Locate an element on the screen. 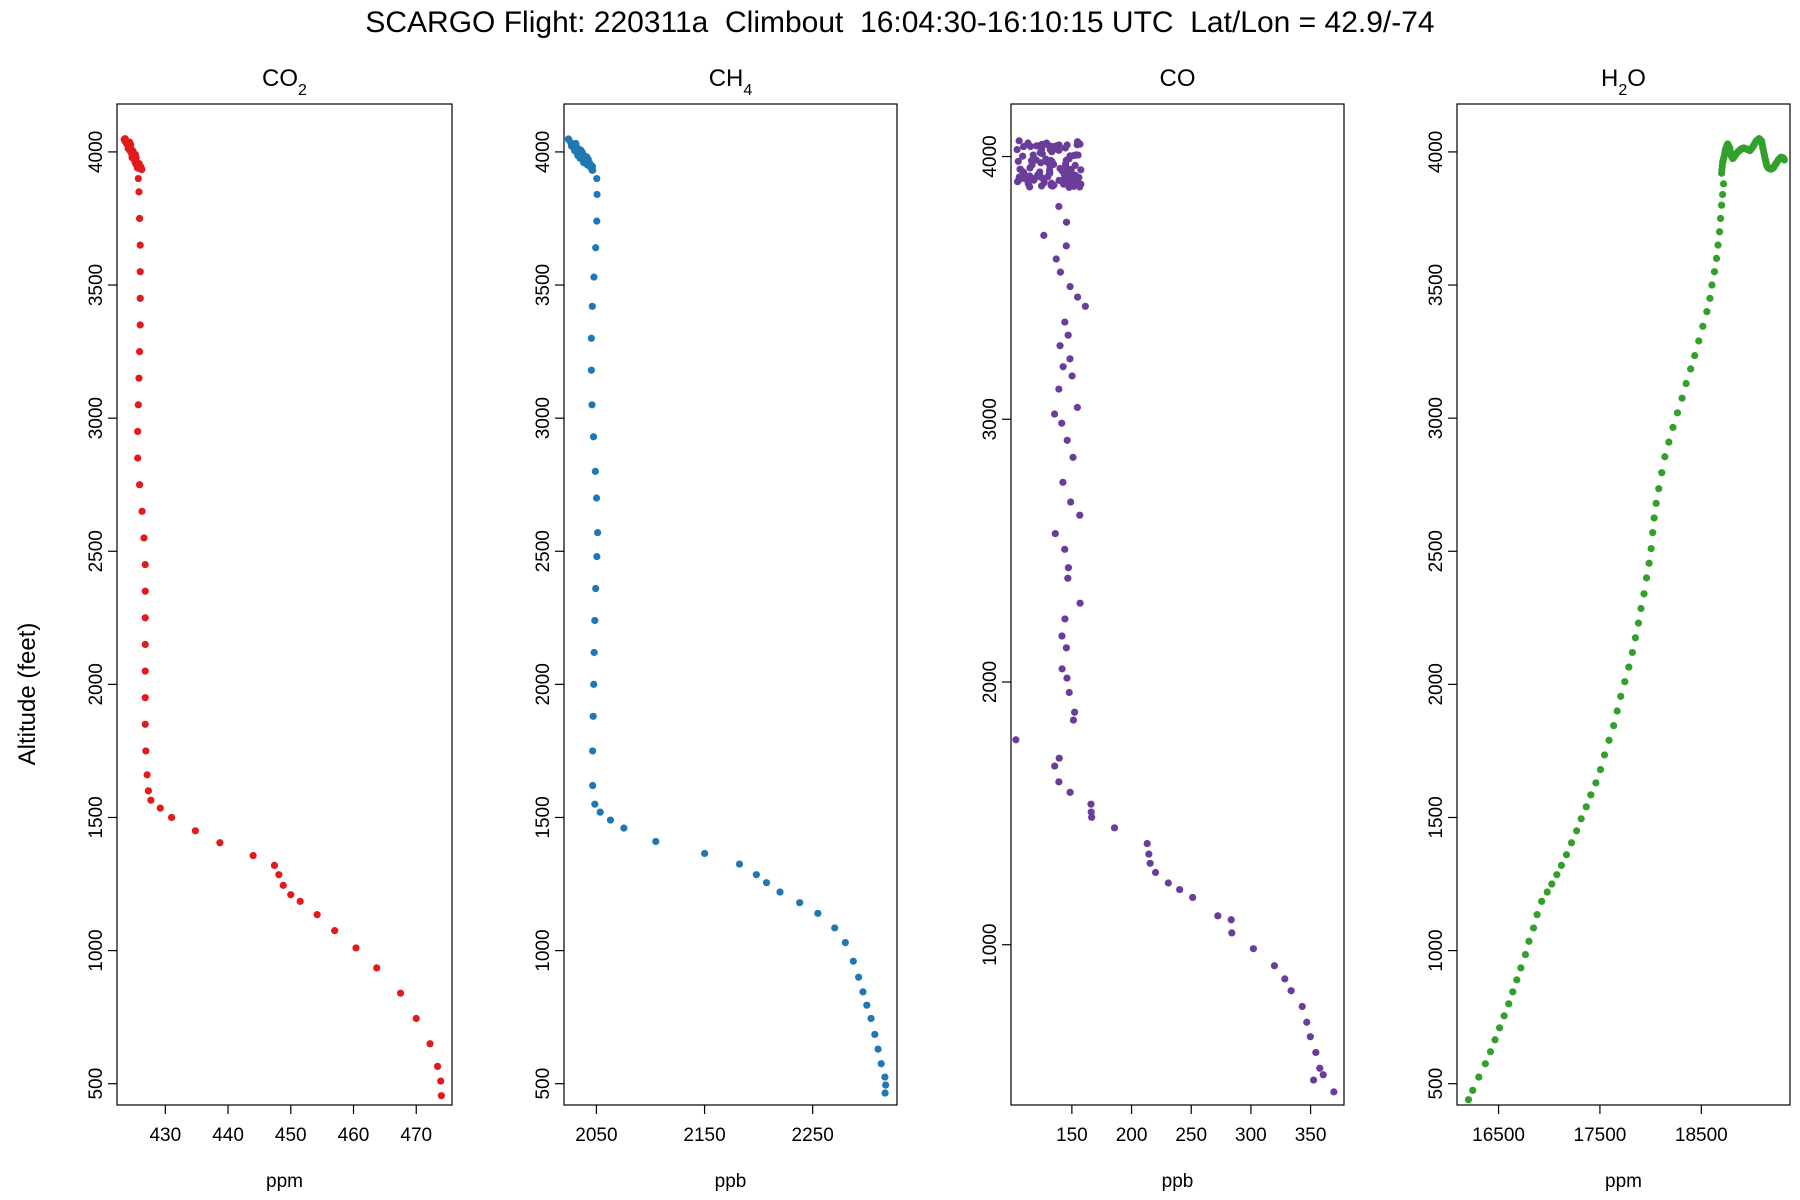  ch4-y-tick-label: 4000 is located at coordinates (543, 152).